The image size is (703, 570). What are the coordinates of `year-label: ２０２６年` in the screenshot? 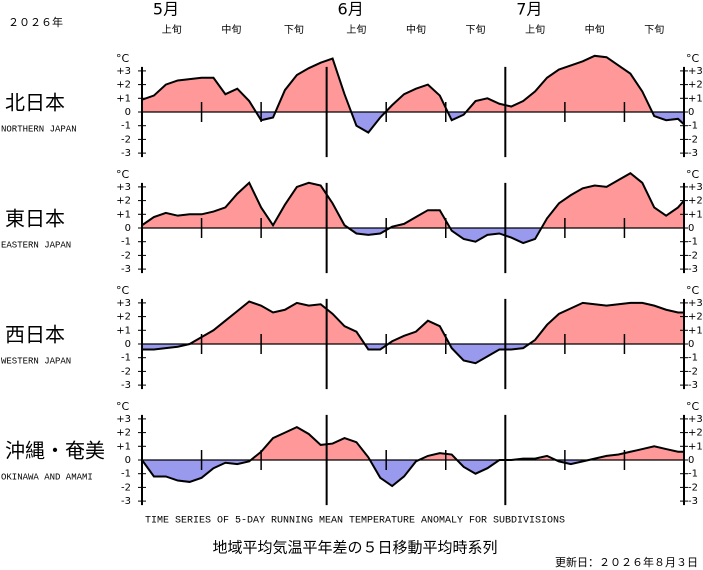 It's located at (35, 22).